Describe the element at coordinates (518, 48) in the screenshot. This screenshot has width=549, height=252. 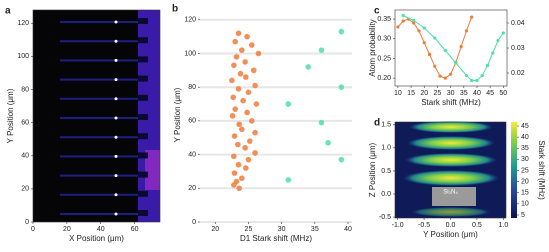
I see `y2-tick-label: 0.03` at that location.